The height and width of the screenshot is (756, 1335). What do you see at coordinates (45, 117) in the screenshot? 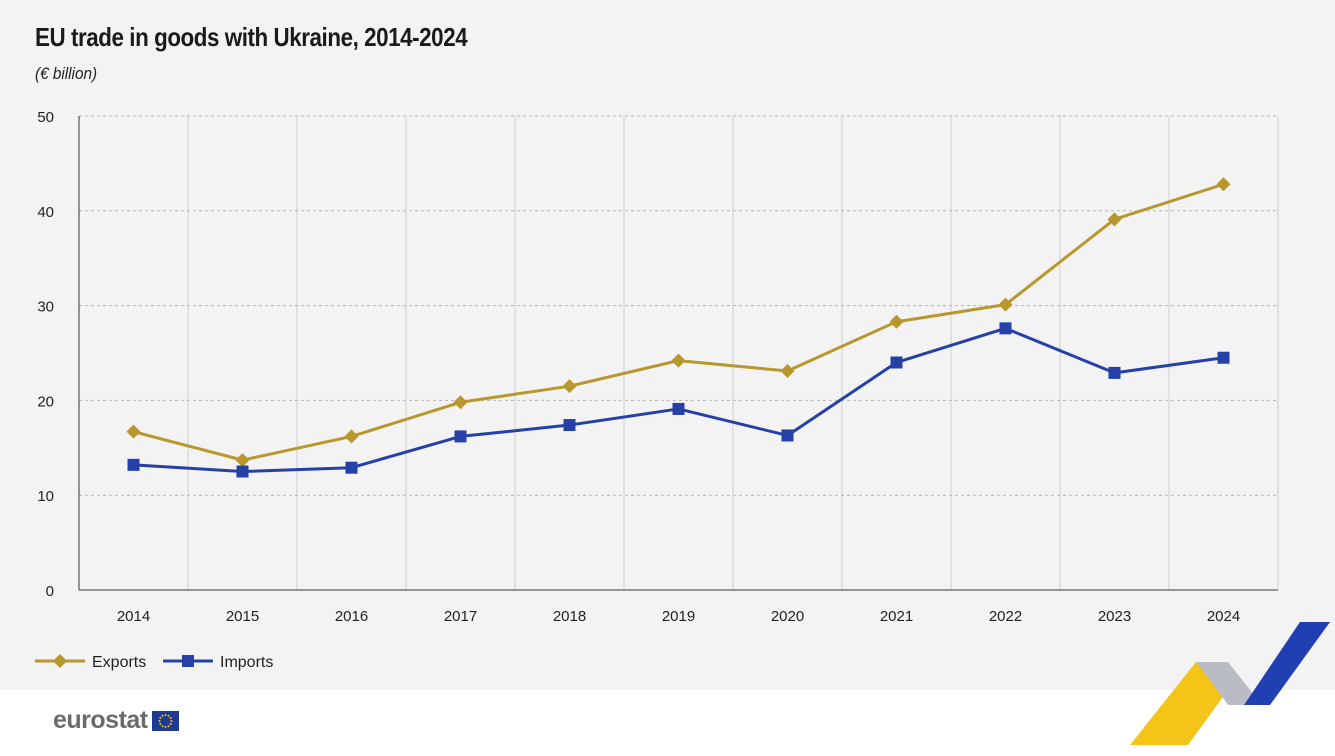
I see `y-tick-label: 50` at bounding box center [45, 117].